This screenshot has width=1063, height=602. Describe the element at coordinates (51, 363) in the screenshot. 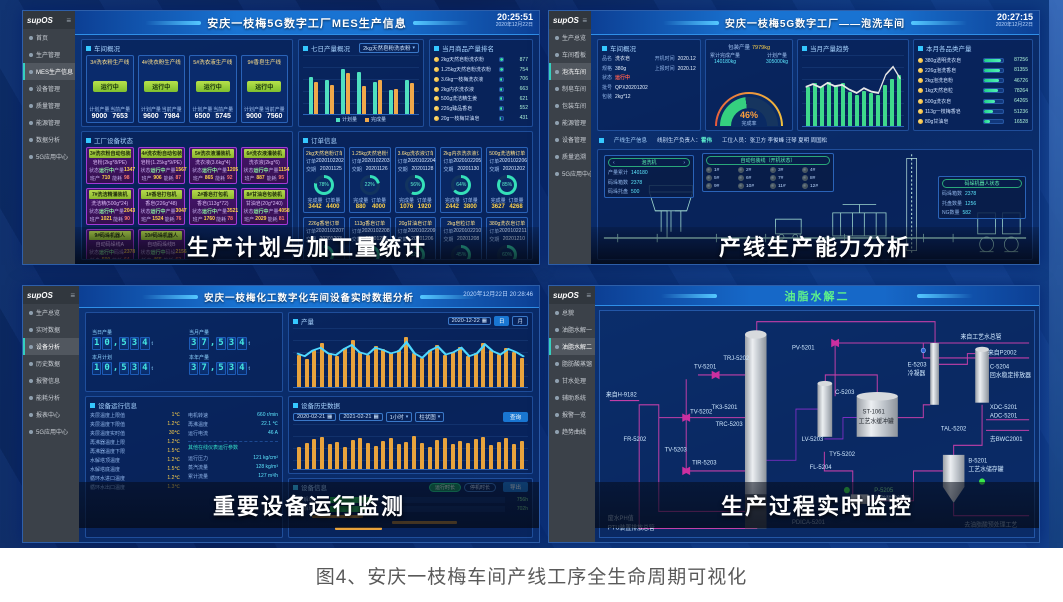

I see `sidebar-item: 历史数据` at that location.